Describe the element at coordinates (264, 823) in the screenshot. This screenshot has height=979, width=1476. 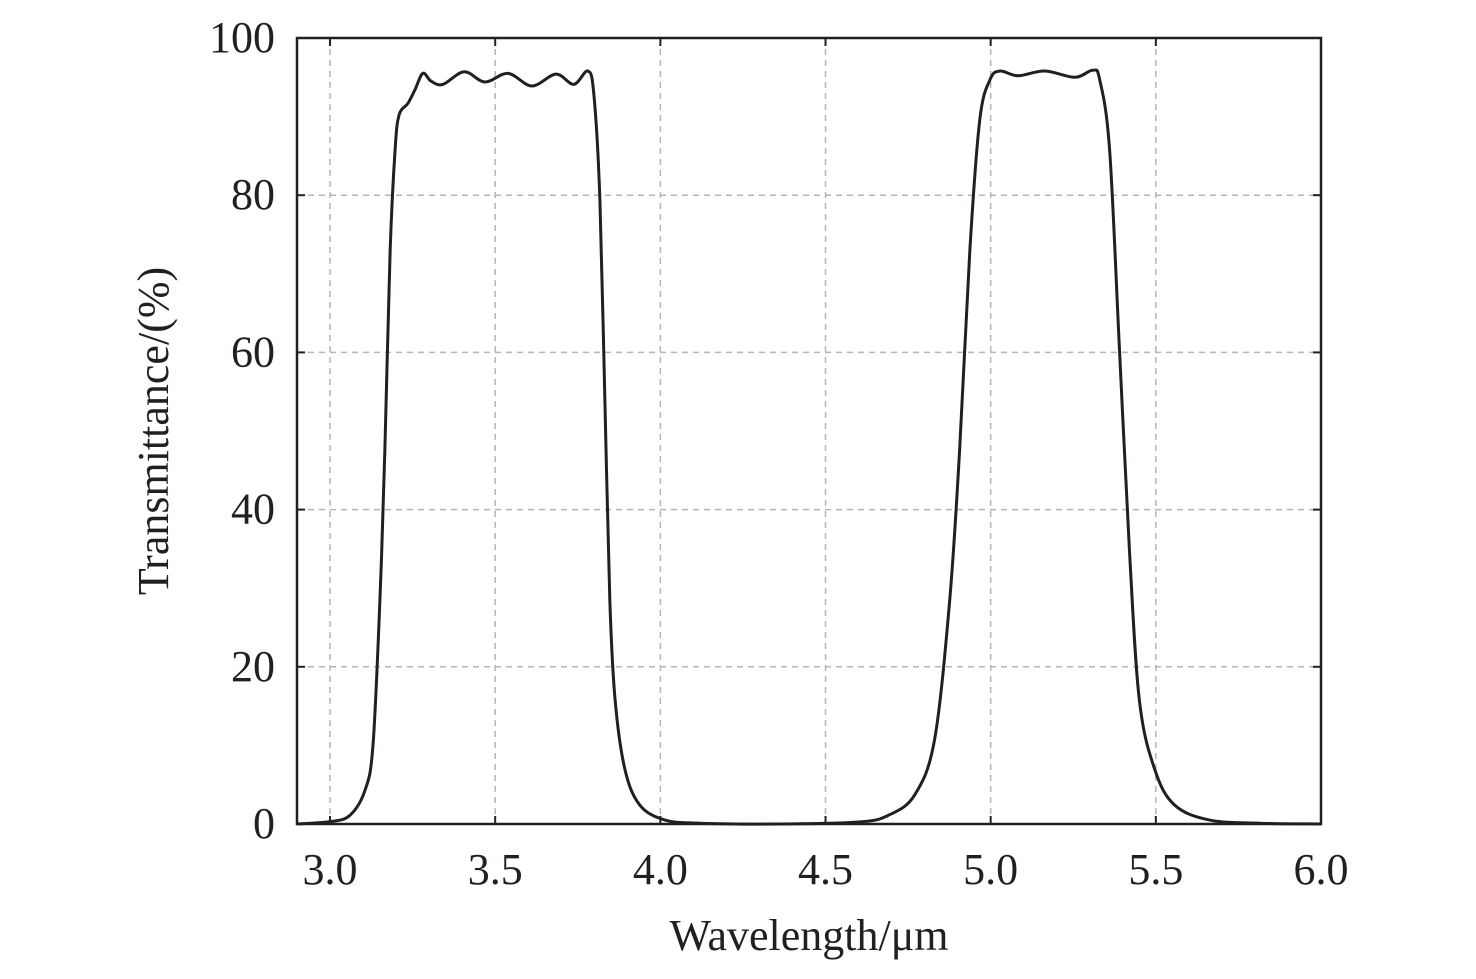
I see `y-tick-label: 0` at that location.